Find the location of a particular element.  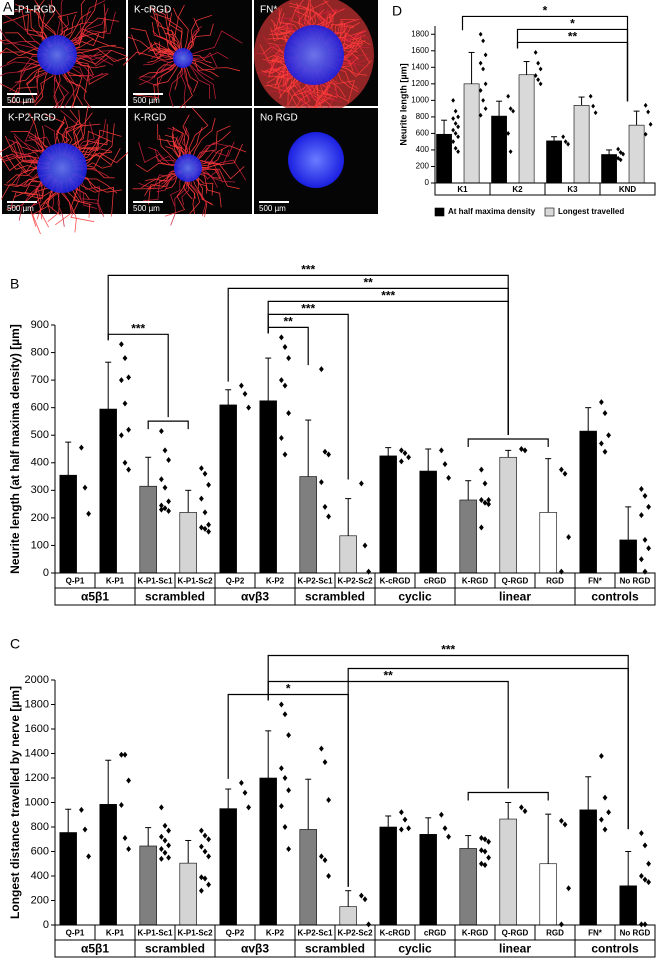

x-tick-label: Q-RGD is located at coordinates (515, 581).